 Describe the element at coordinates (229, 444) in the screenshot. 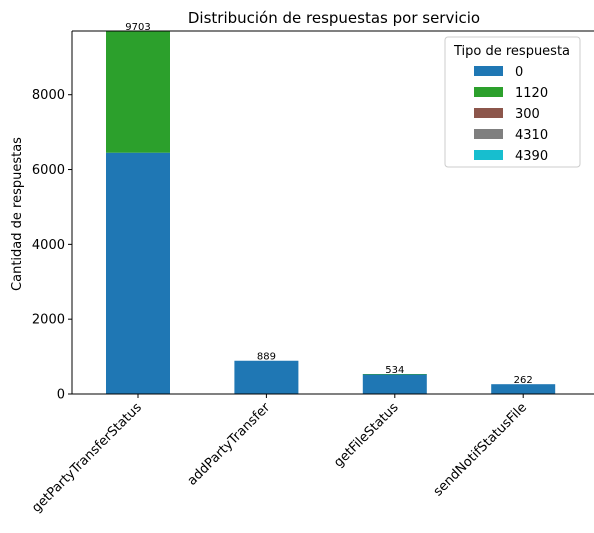

I see `x-tick-label: addPartyTransfer` at that location.